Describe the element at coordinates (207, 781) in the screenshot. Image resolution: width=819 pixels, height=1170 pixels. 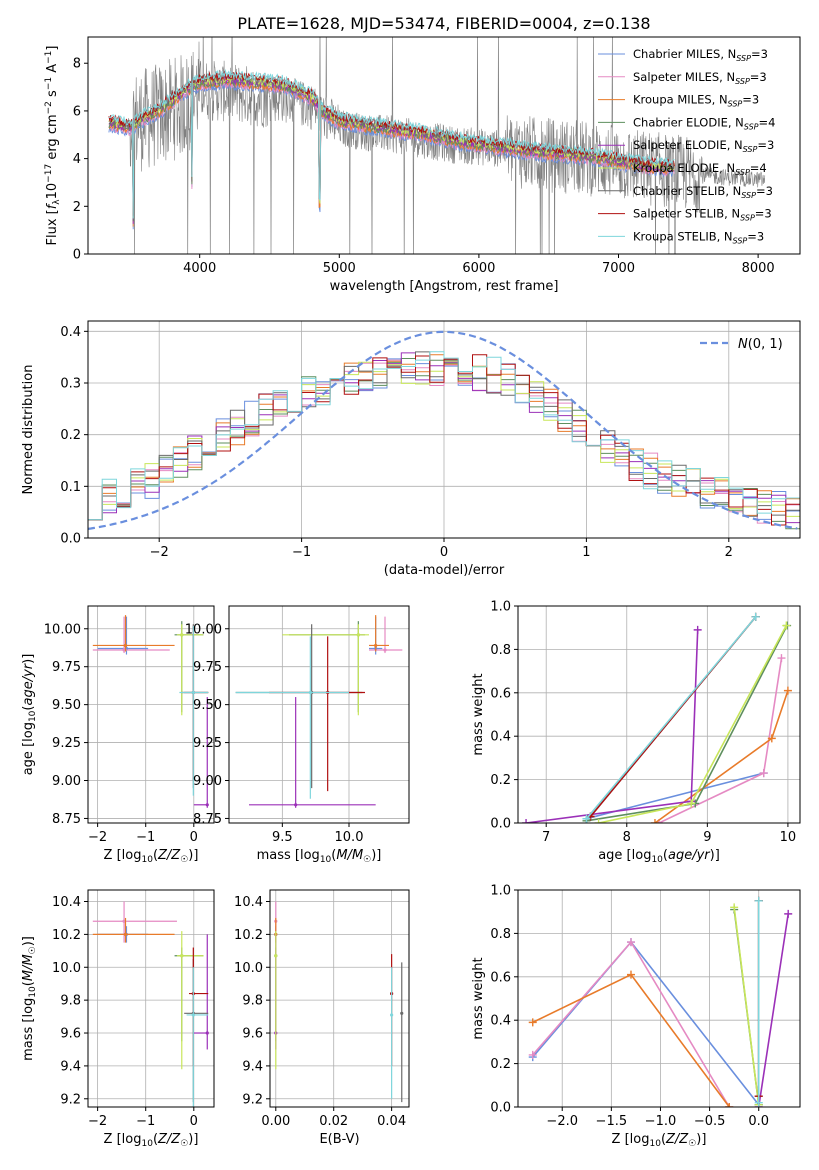
I see `age-vs-mass-ytick-label: 9.00` at that location.